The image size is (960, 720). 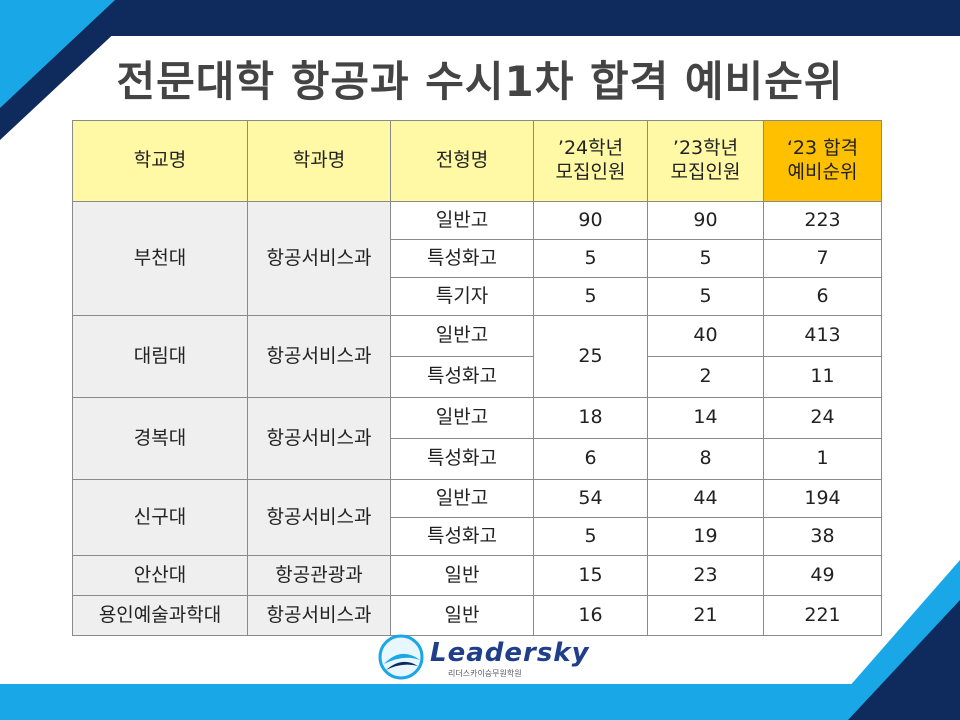 What do you see at coordinates (822, 418) in the screenshot?
I see `rank-cell: 24` at bounding box center [822, 418].